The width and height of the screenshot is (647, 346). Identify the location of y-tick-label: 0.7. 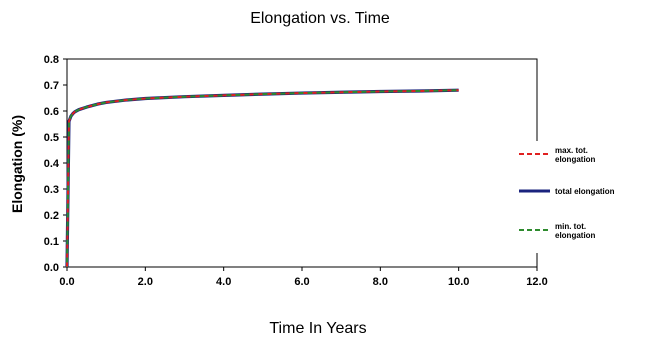
(51, 86).